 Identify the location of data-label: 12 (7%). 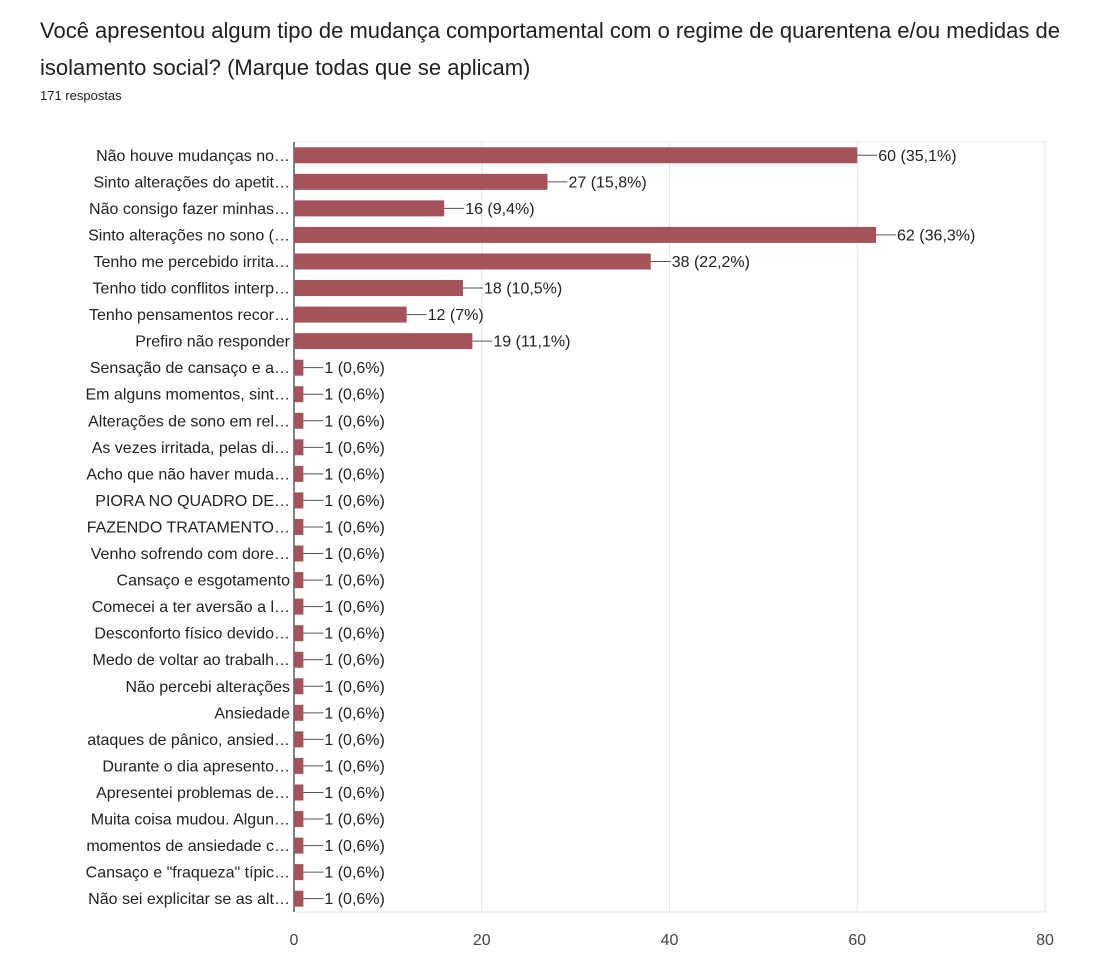
(456, 315).